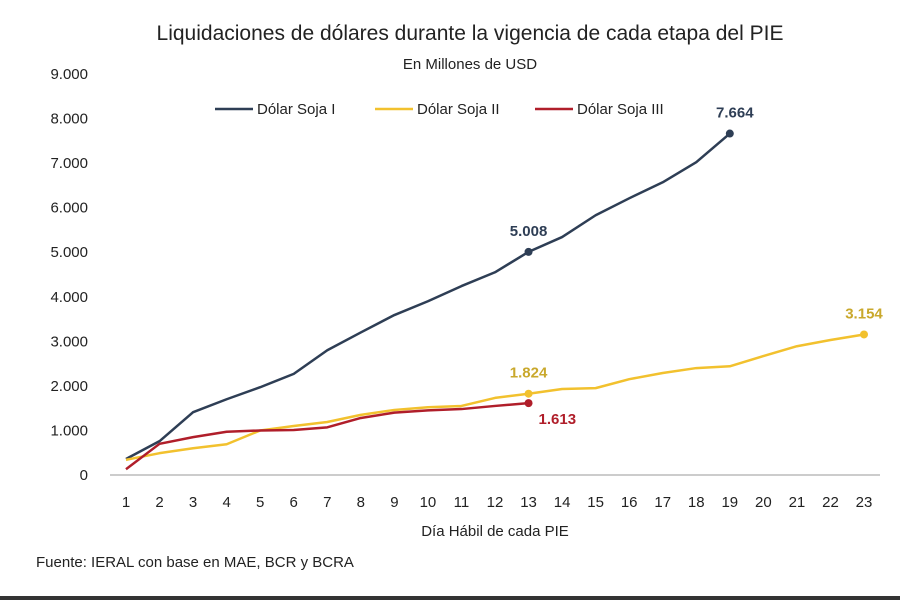  What do you see at coordinates (84, 475) in the screenshot?
I see `y-tick-label: 0` at bounding box center [84, 475].